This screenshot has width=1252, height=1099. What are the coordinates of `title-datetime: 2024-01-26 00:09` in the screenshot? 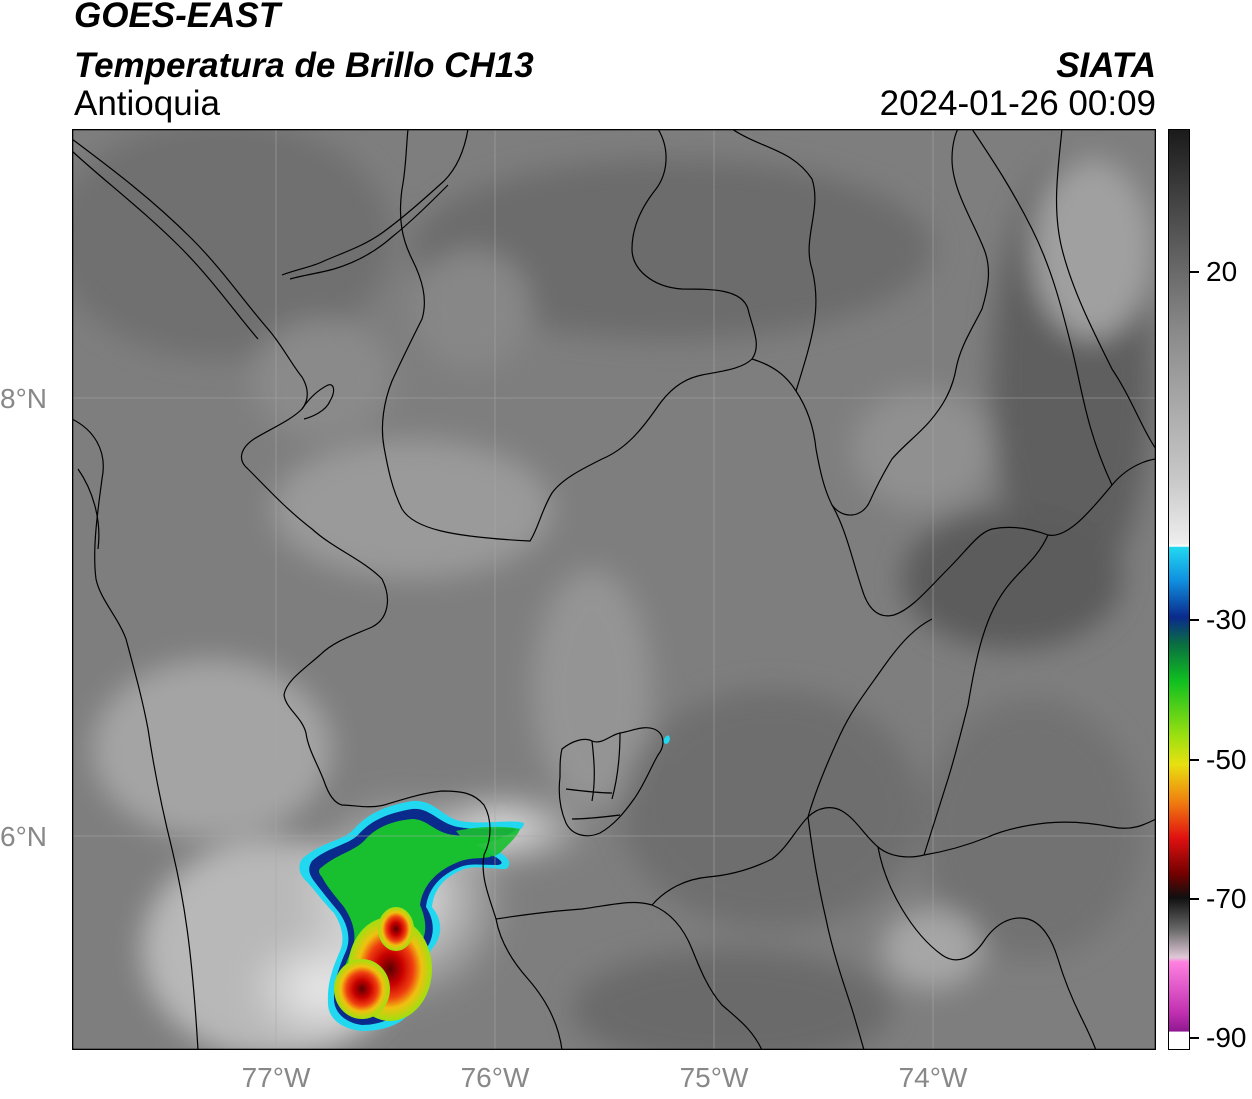 It's located at (1017, 103).